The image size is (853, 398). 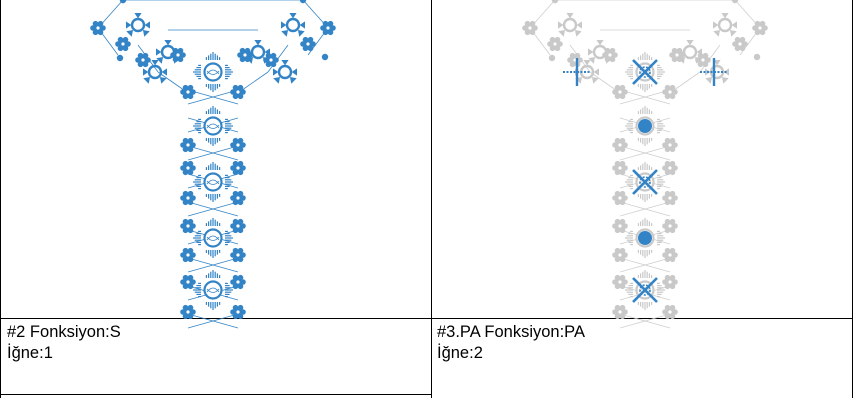 What do you see at coordinates (0, 199) in the screenshot?
I see `left-border` at bounding box center [0, 199].